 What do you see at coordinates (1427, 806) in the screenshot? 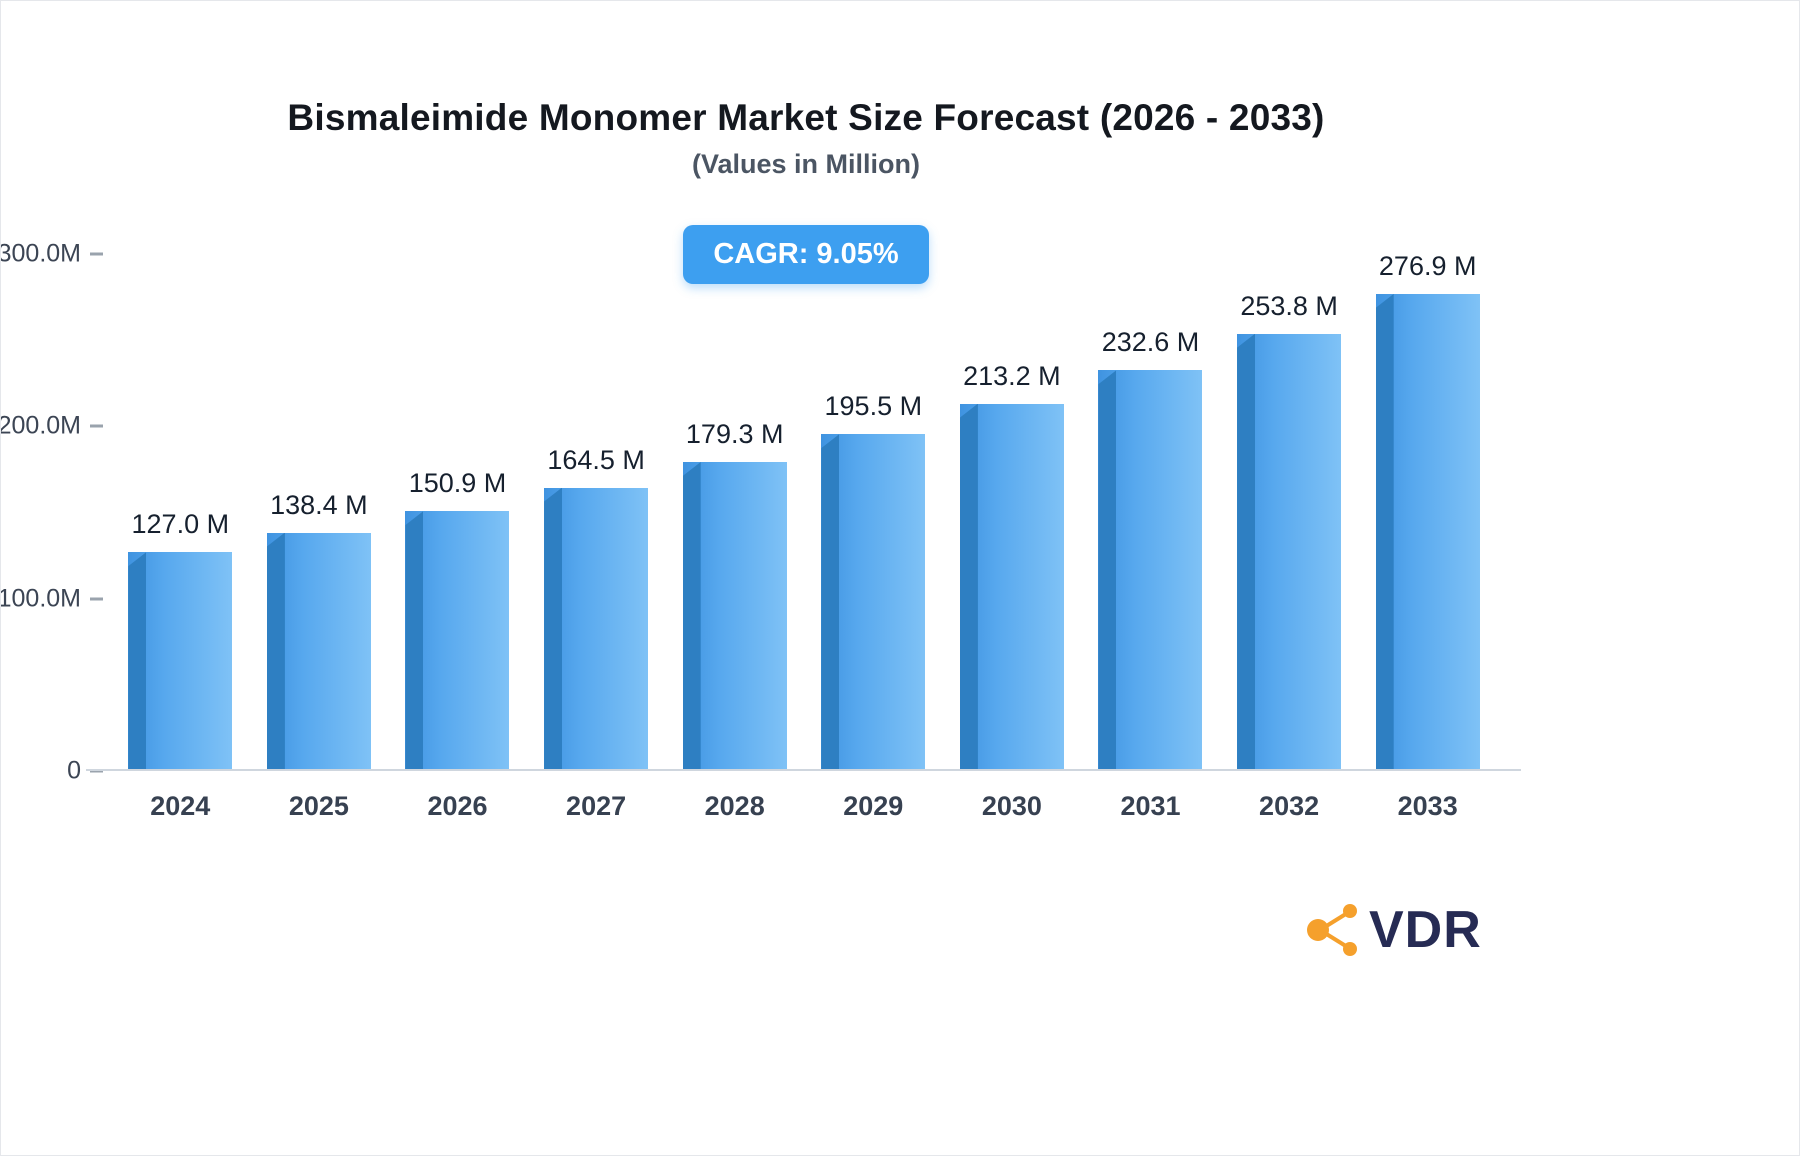
I see `x-axis-label-2033: 2033` at bounding box center [1427, 806].